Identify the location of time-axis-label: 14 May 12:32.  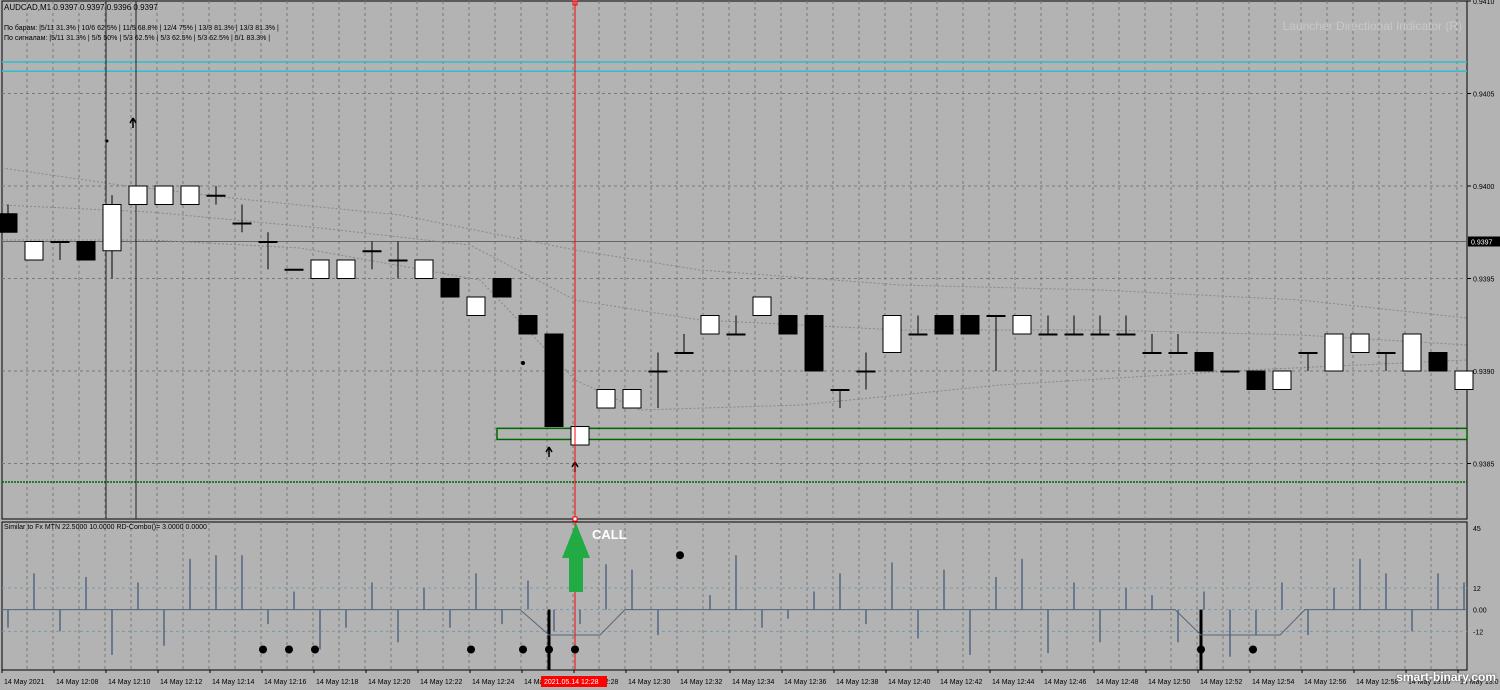
(701, 682).